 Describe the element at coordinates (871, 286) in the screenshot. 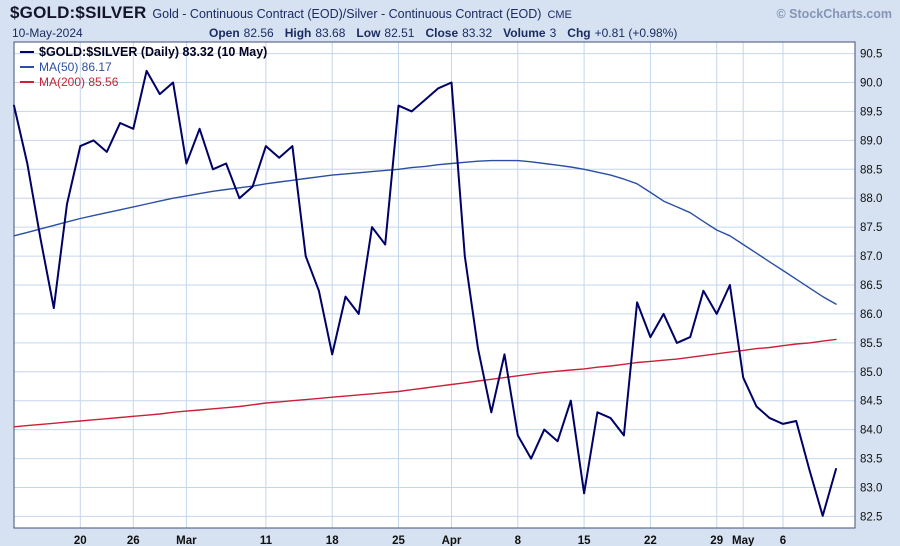

I see `svg-text: 86.5` at that location.